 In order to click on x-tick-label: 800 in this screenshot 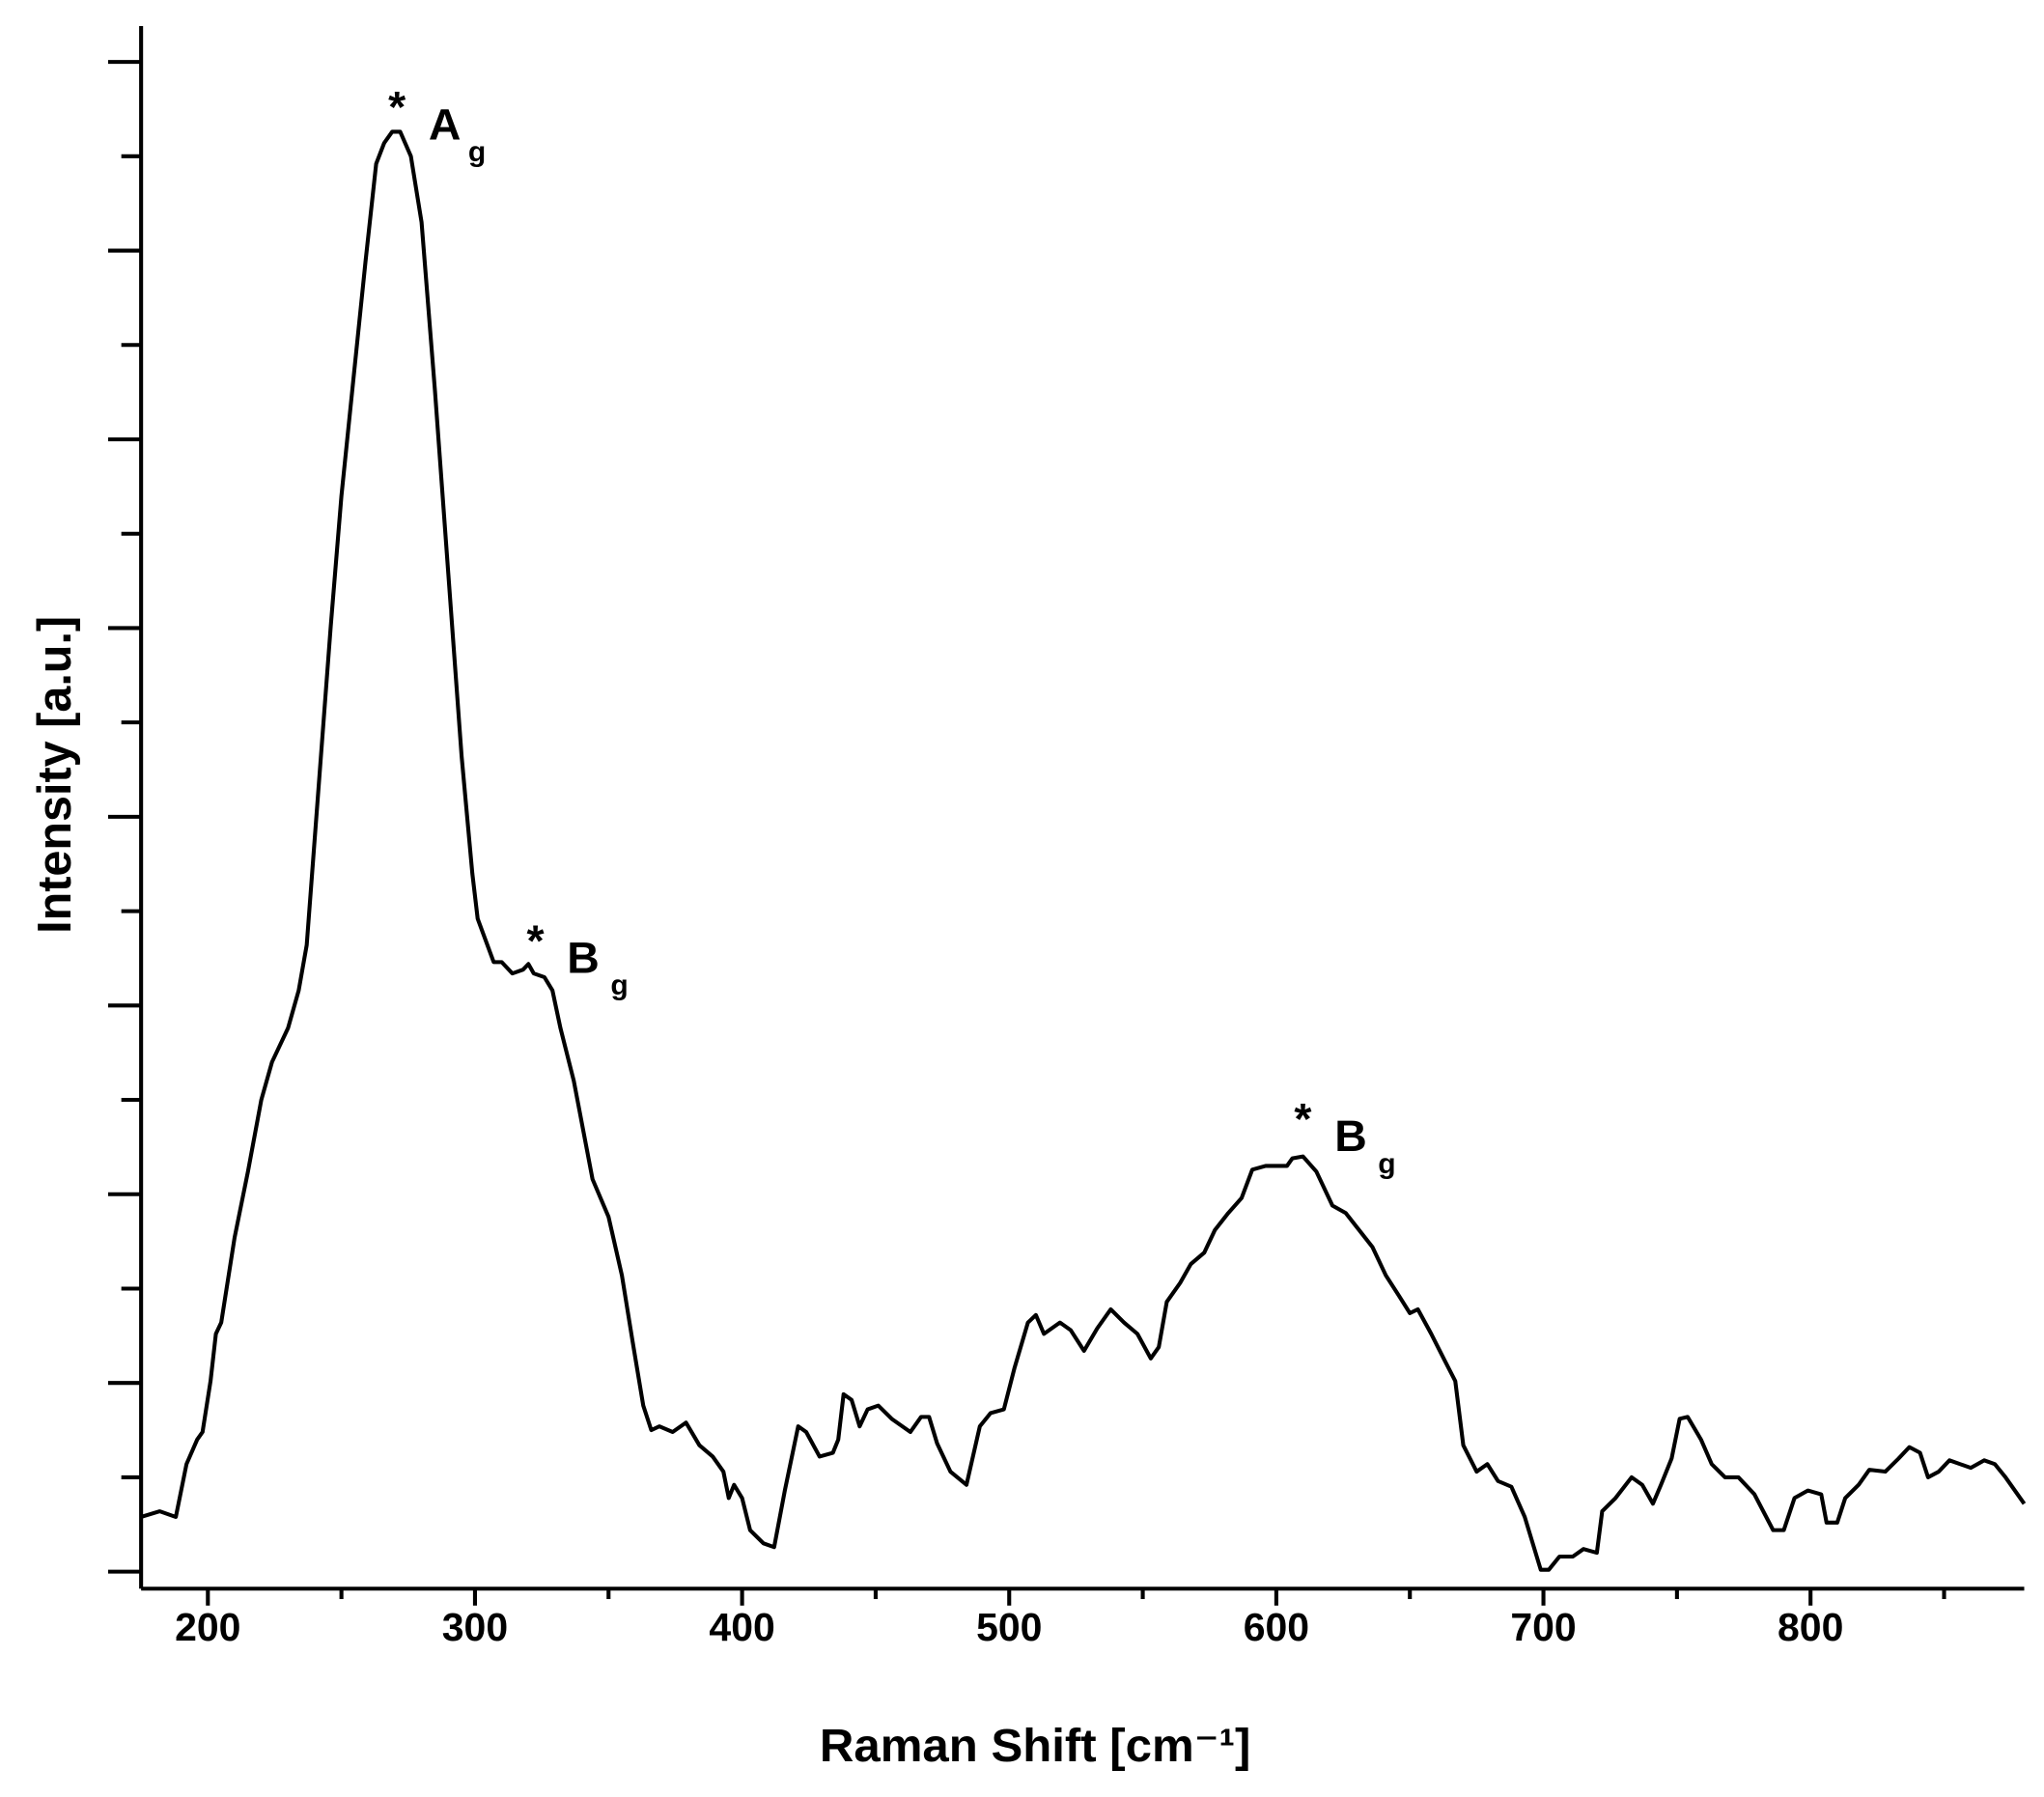, I will do `click(1811, 1627)`.